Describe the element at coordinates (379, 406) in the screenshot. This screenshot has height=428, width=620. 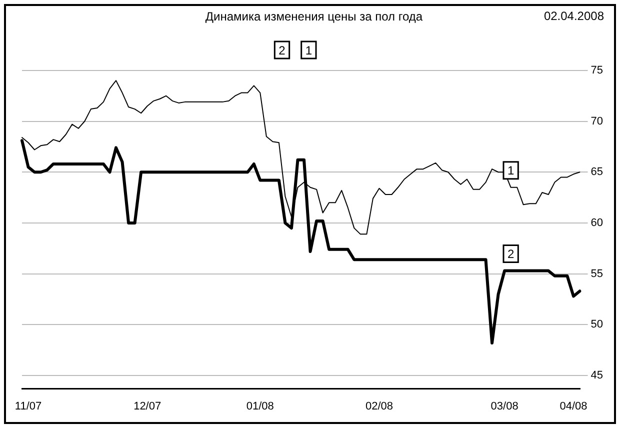
I see `x-tick-label: 02/08` at that location.